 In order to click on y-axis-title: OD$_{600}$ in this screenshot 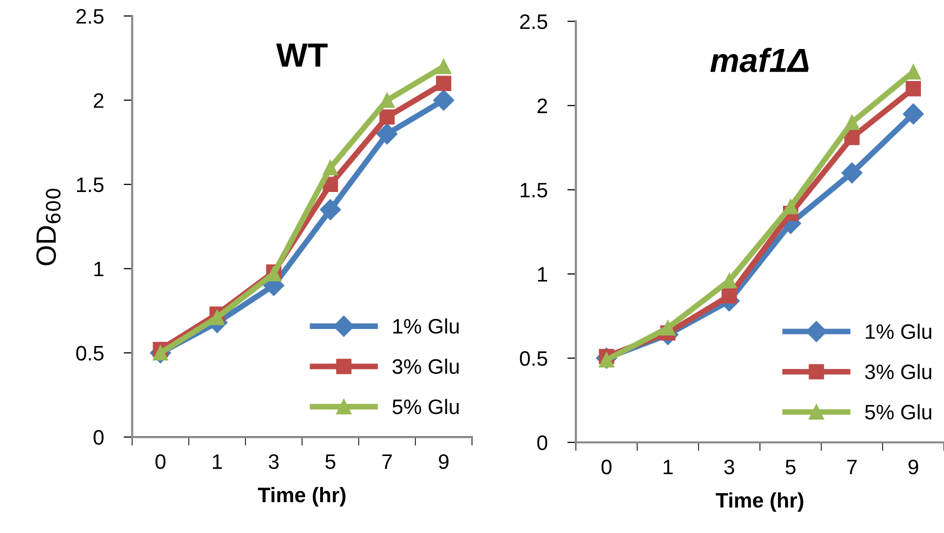, I will do `click(48, 227)`.